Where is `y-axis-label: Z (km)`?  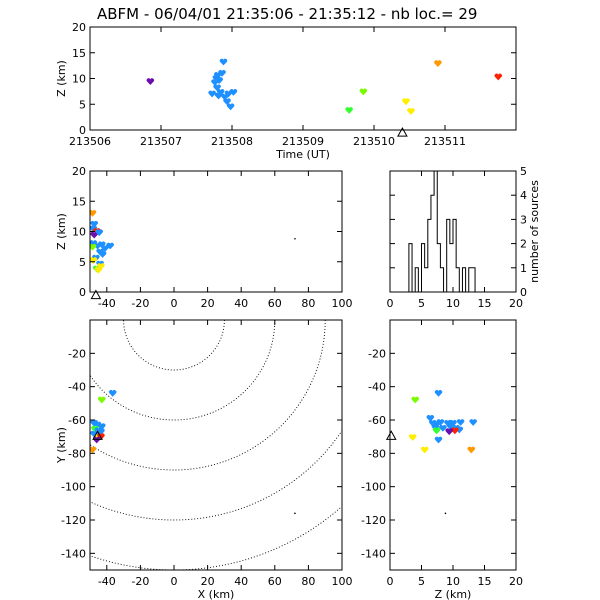 y-axis-label: Z (km) is located at coordinates (61, 231).